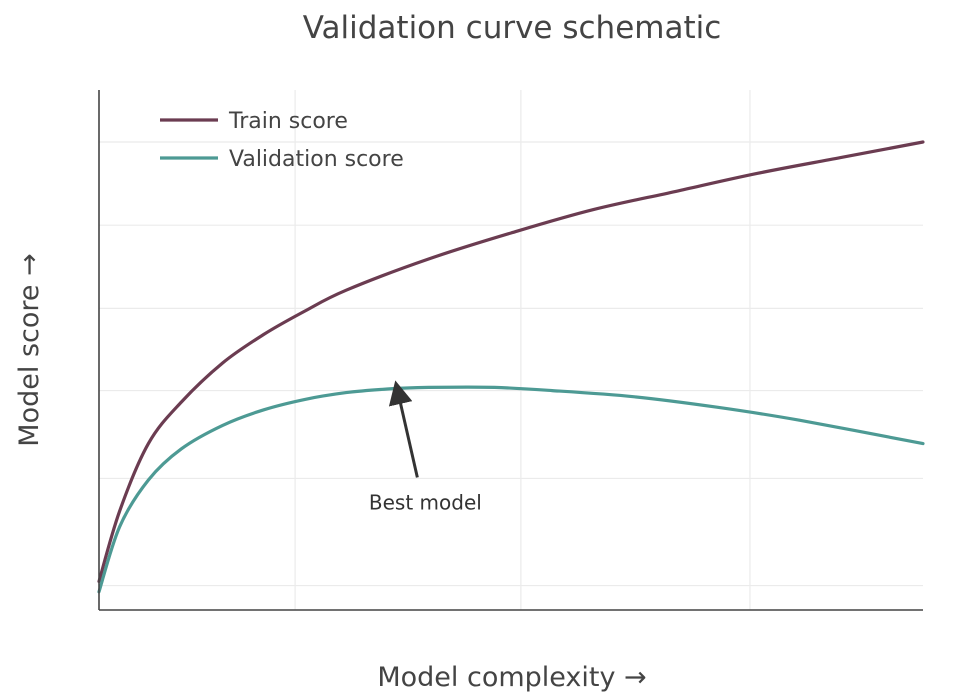 The height and width of the screenshot is (700, 970). I want to click on x-axis-label: Model complexity →, so click(511, 677).